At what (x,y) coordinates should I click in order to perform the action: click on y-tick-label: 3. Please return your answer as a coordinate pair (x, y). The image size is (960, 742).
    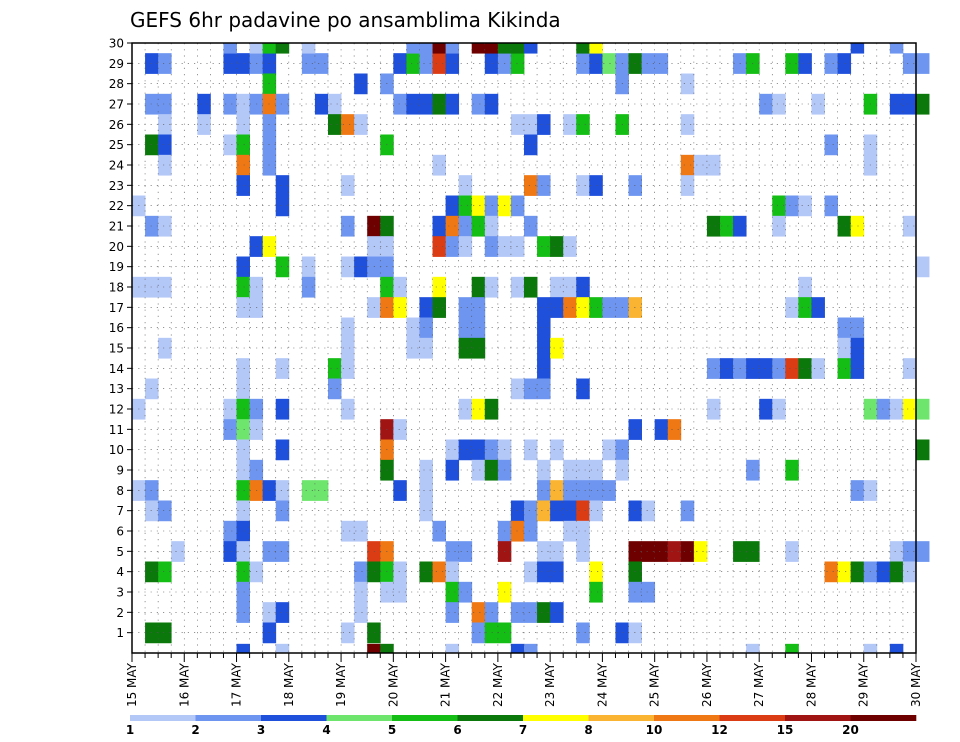
    Looking at the image, I should click on (120, 593).